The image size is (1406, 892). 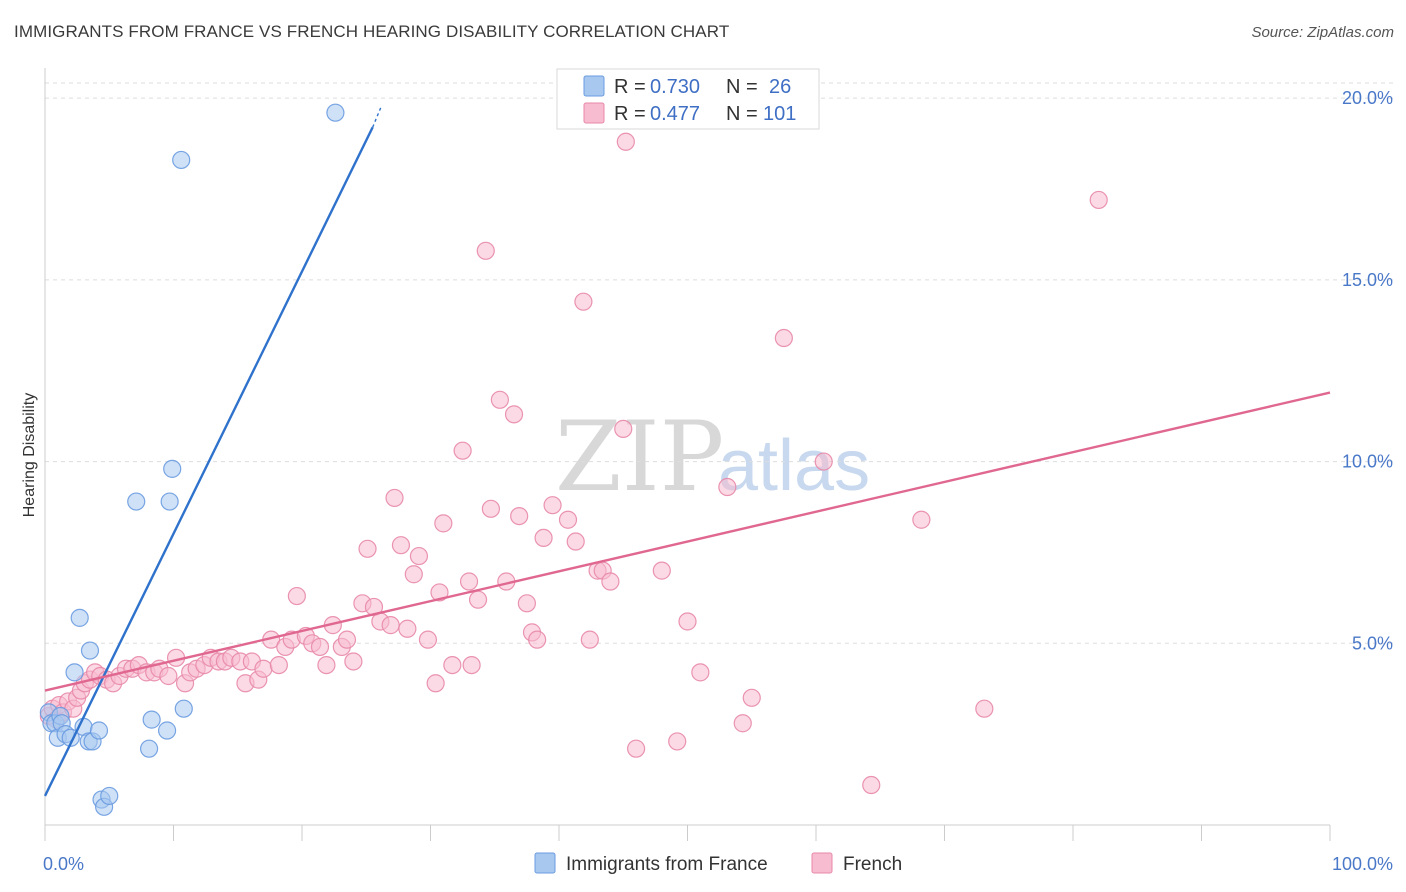 What do you see at coordinates (639, 457) in the screenshot?
I see `watermark-zip: ZIP` at bounding box center [639, 457].